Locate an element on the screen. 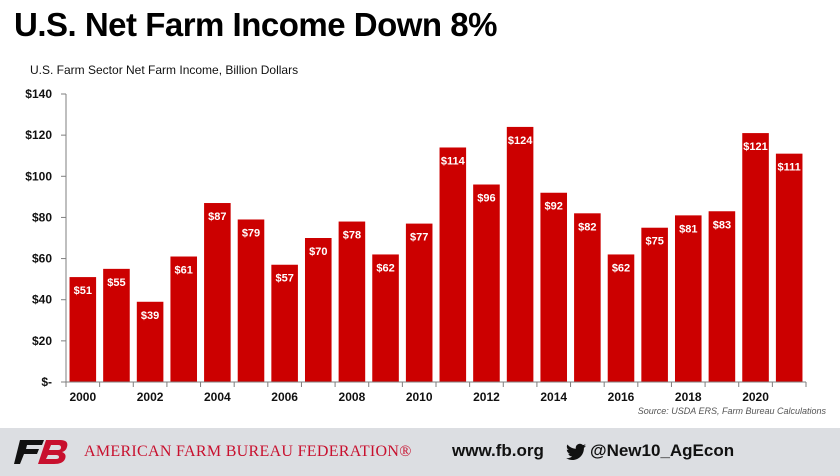  organization-name: AMERICAN FARM BUREAU FEDERATION® is located at coordinates (248, 451).